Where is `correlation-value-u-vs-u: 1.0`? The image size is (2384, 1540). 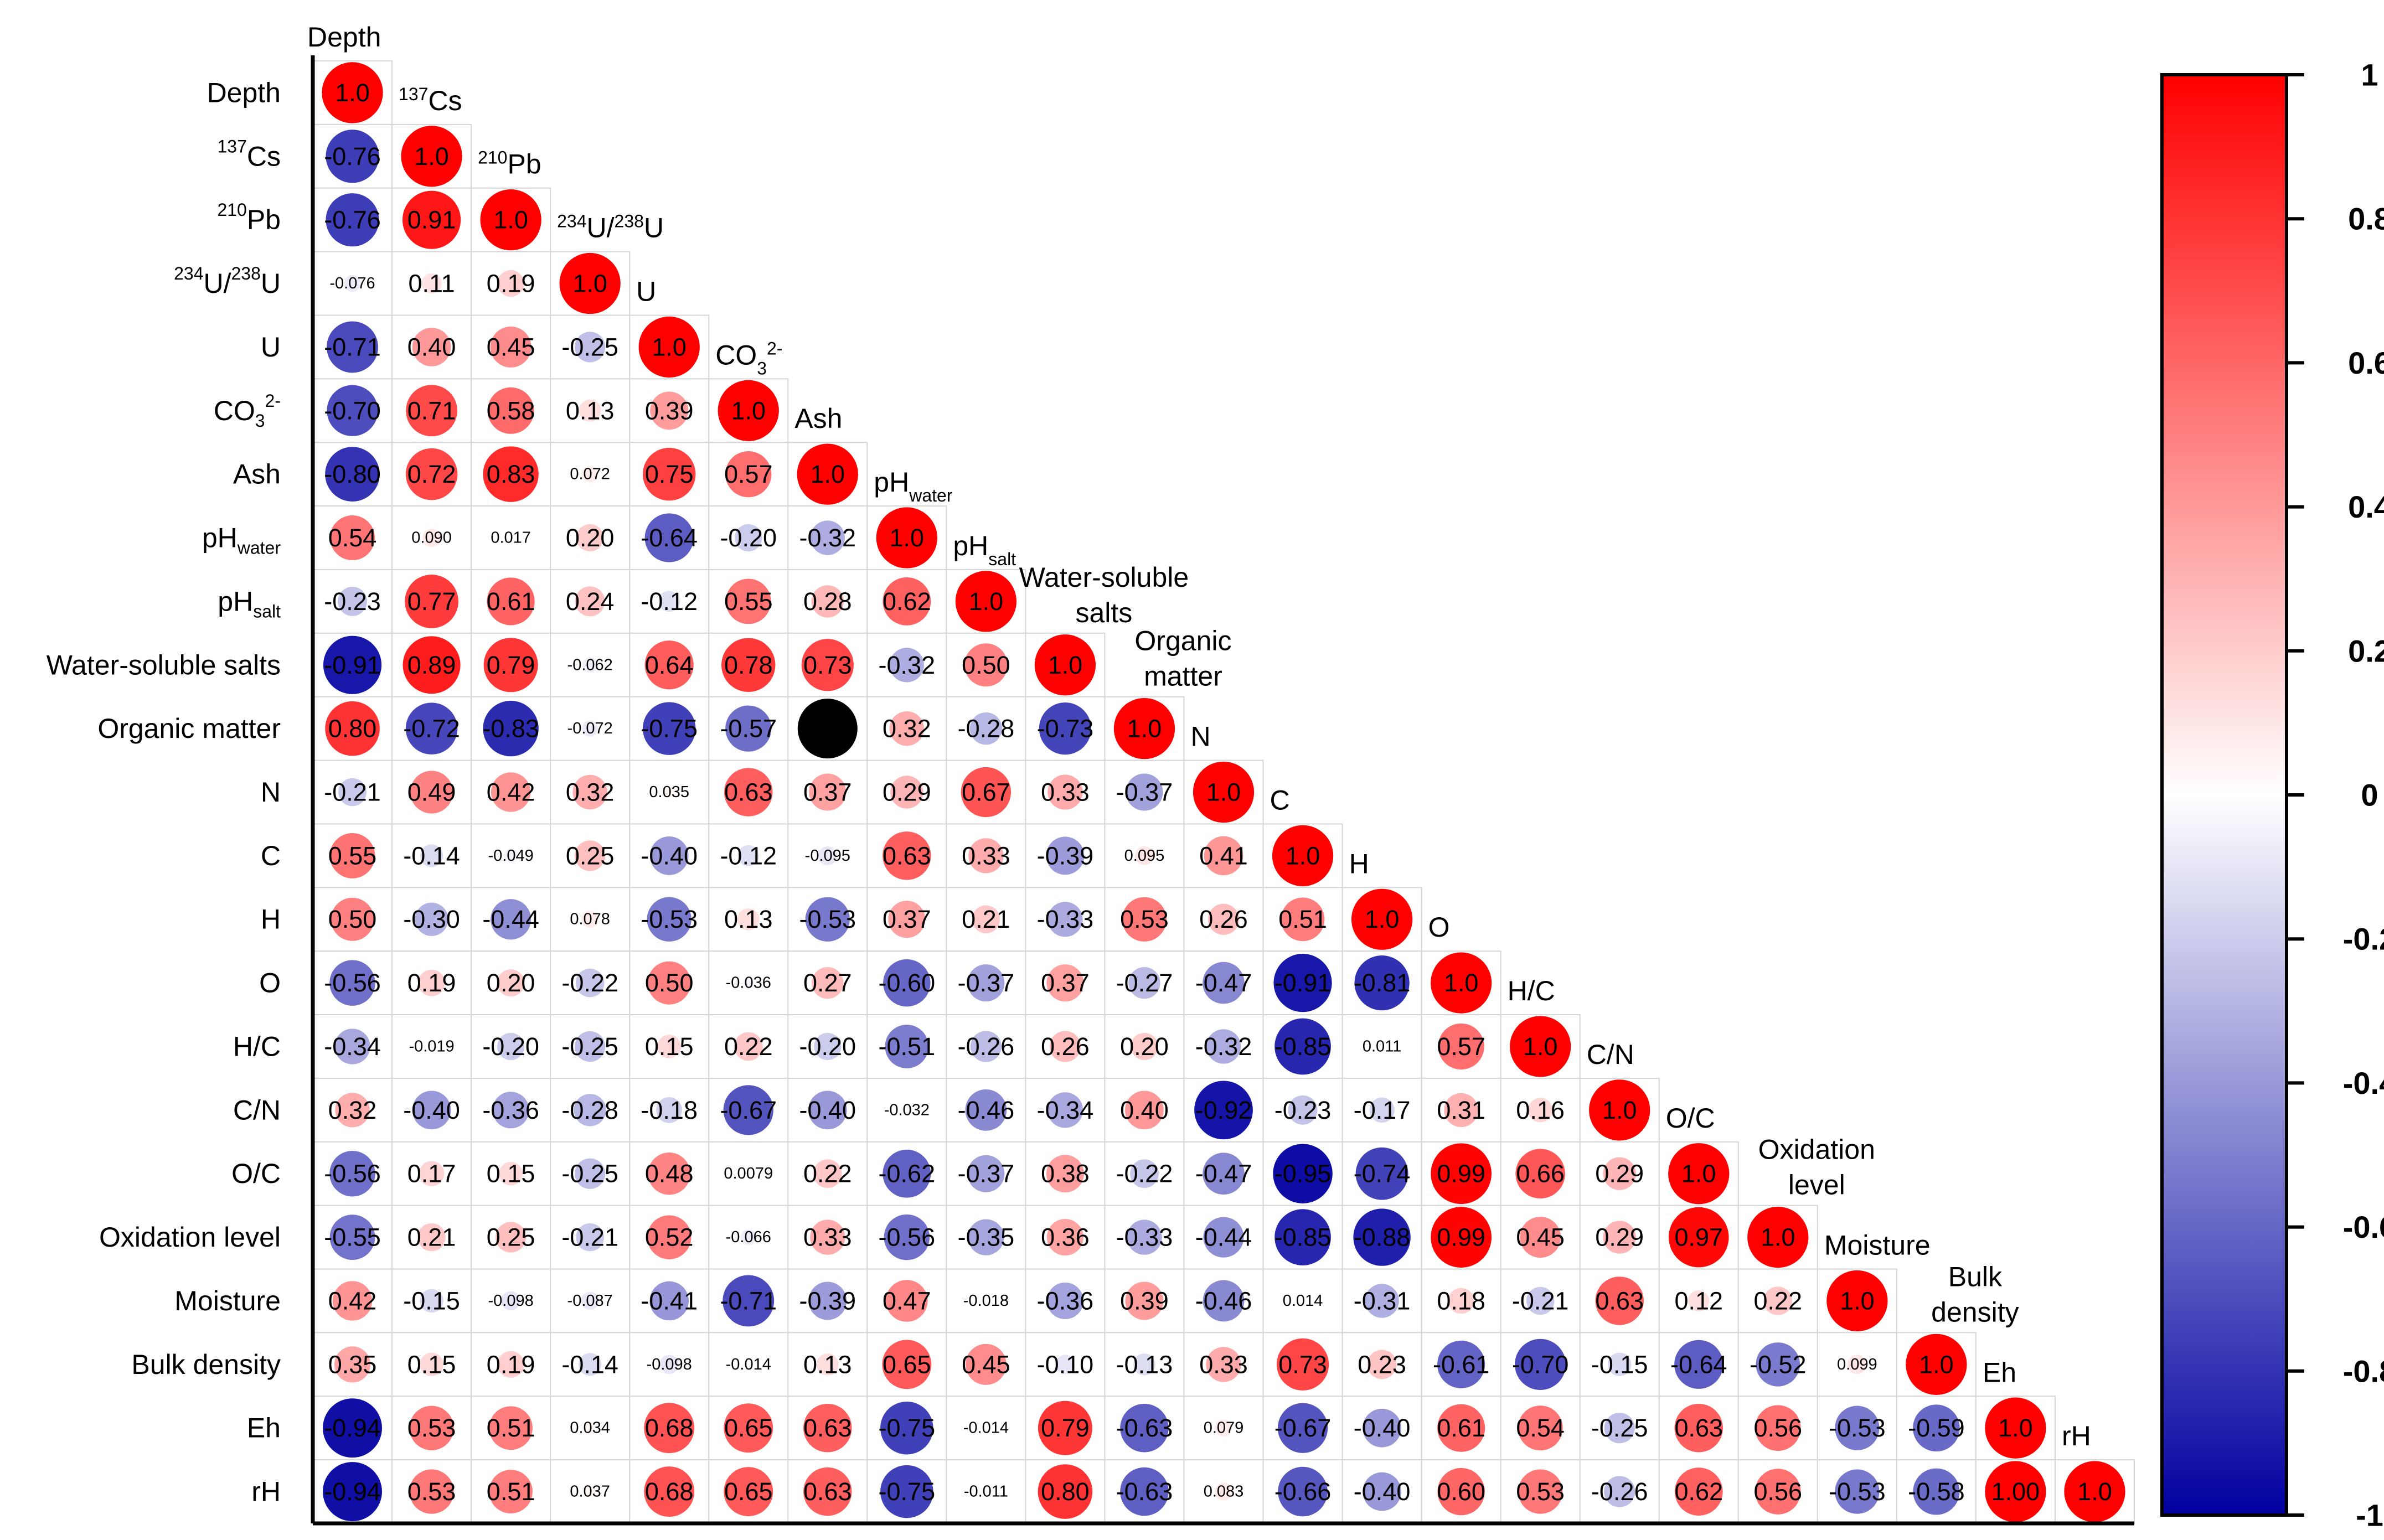
correlation-value-u-vs-u: 1.0 is located at coordinates (669, 347).